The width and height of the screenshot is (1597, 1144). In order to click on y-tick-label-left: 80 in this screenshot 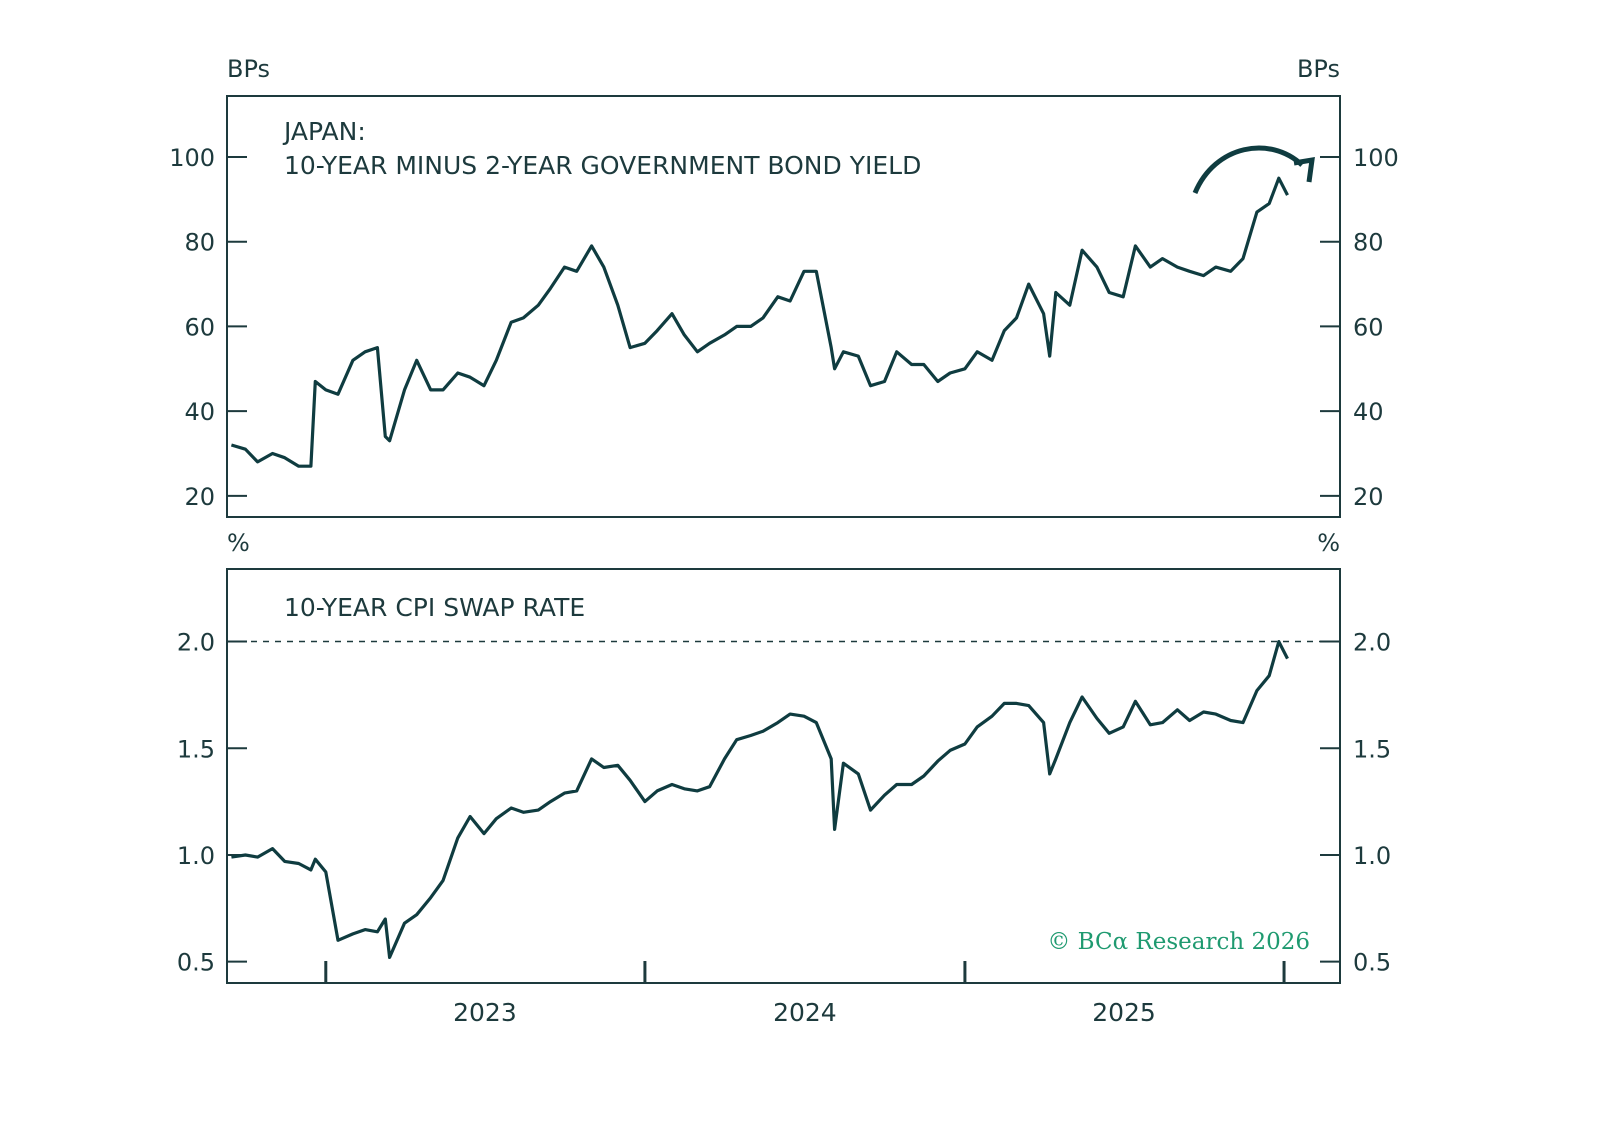, I will do `click(199, 243)`.